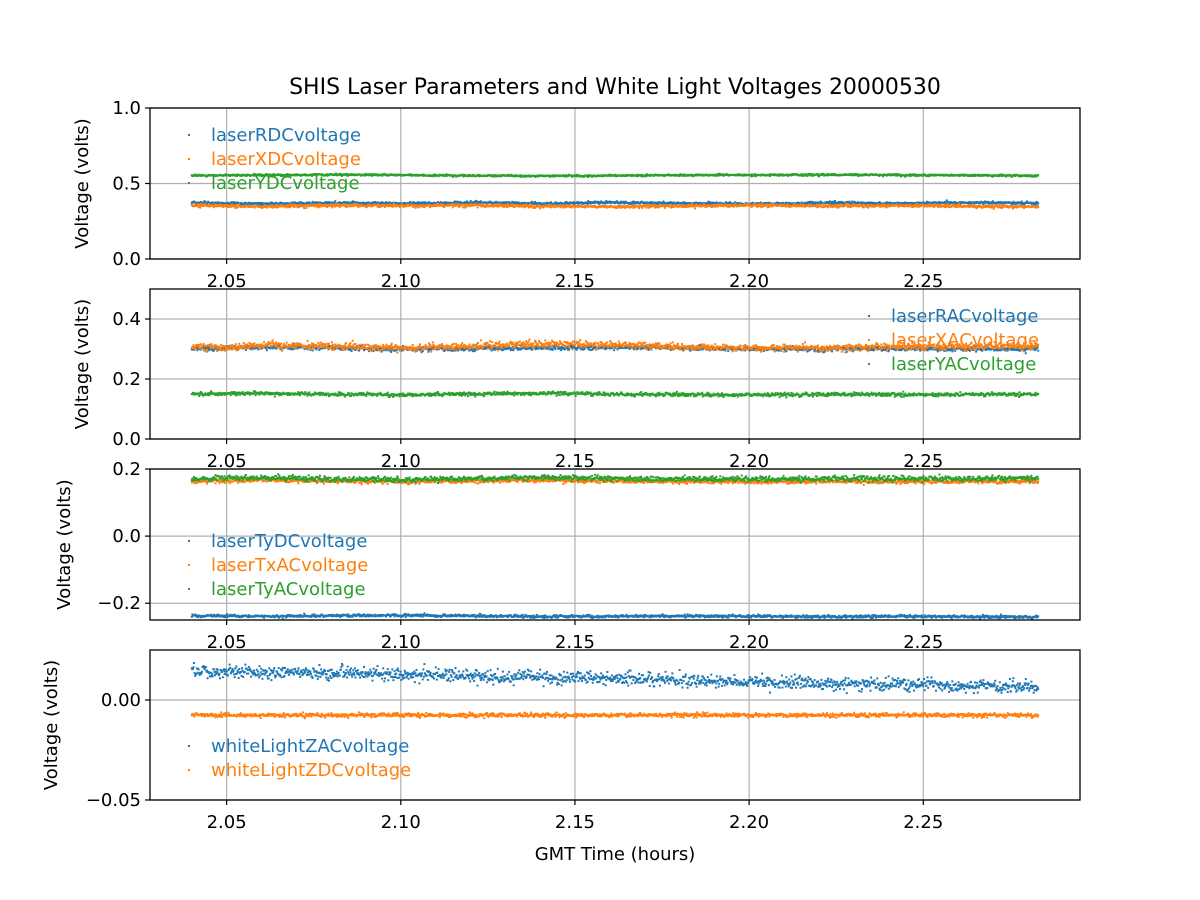 The width and height of the screenshot is (1200, 900). What do you see at coordinates (286, 135) in the screenshot?
I see `legend-label: laserRDCvoltage` at bounding box center [286, 135].